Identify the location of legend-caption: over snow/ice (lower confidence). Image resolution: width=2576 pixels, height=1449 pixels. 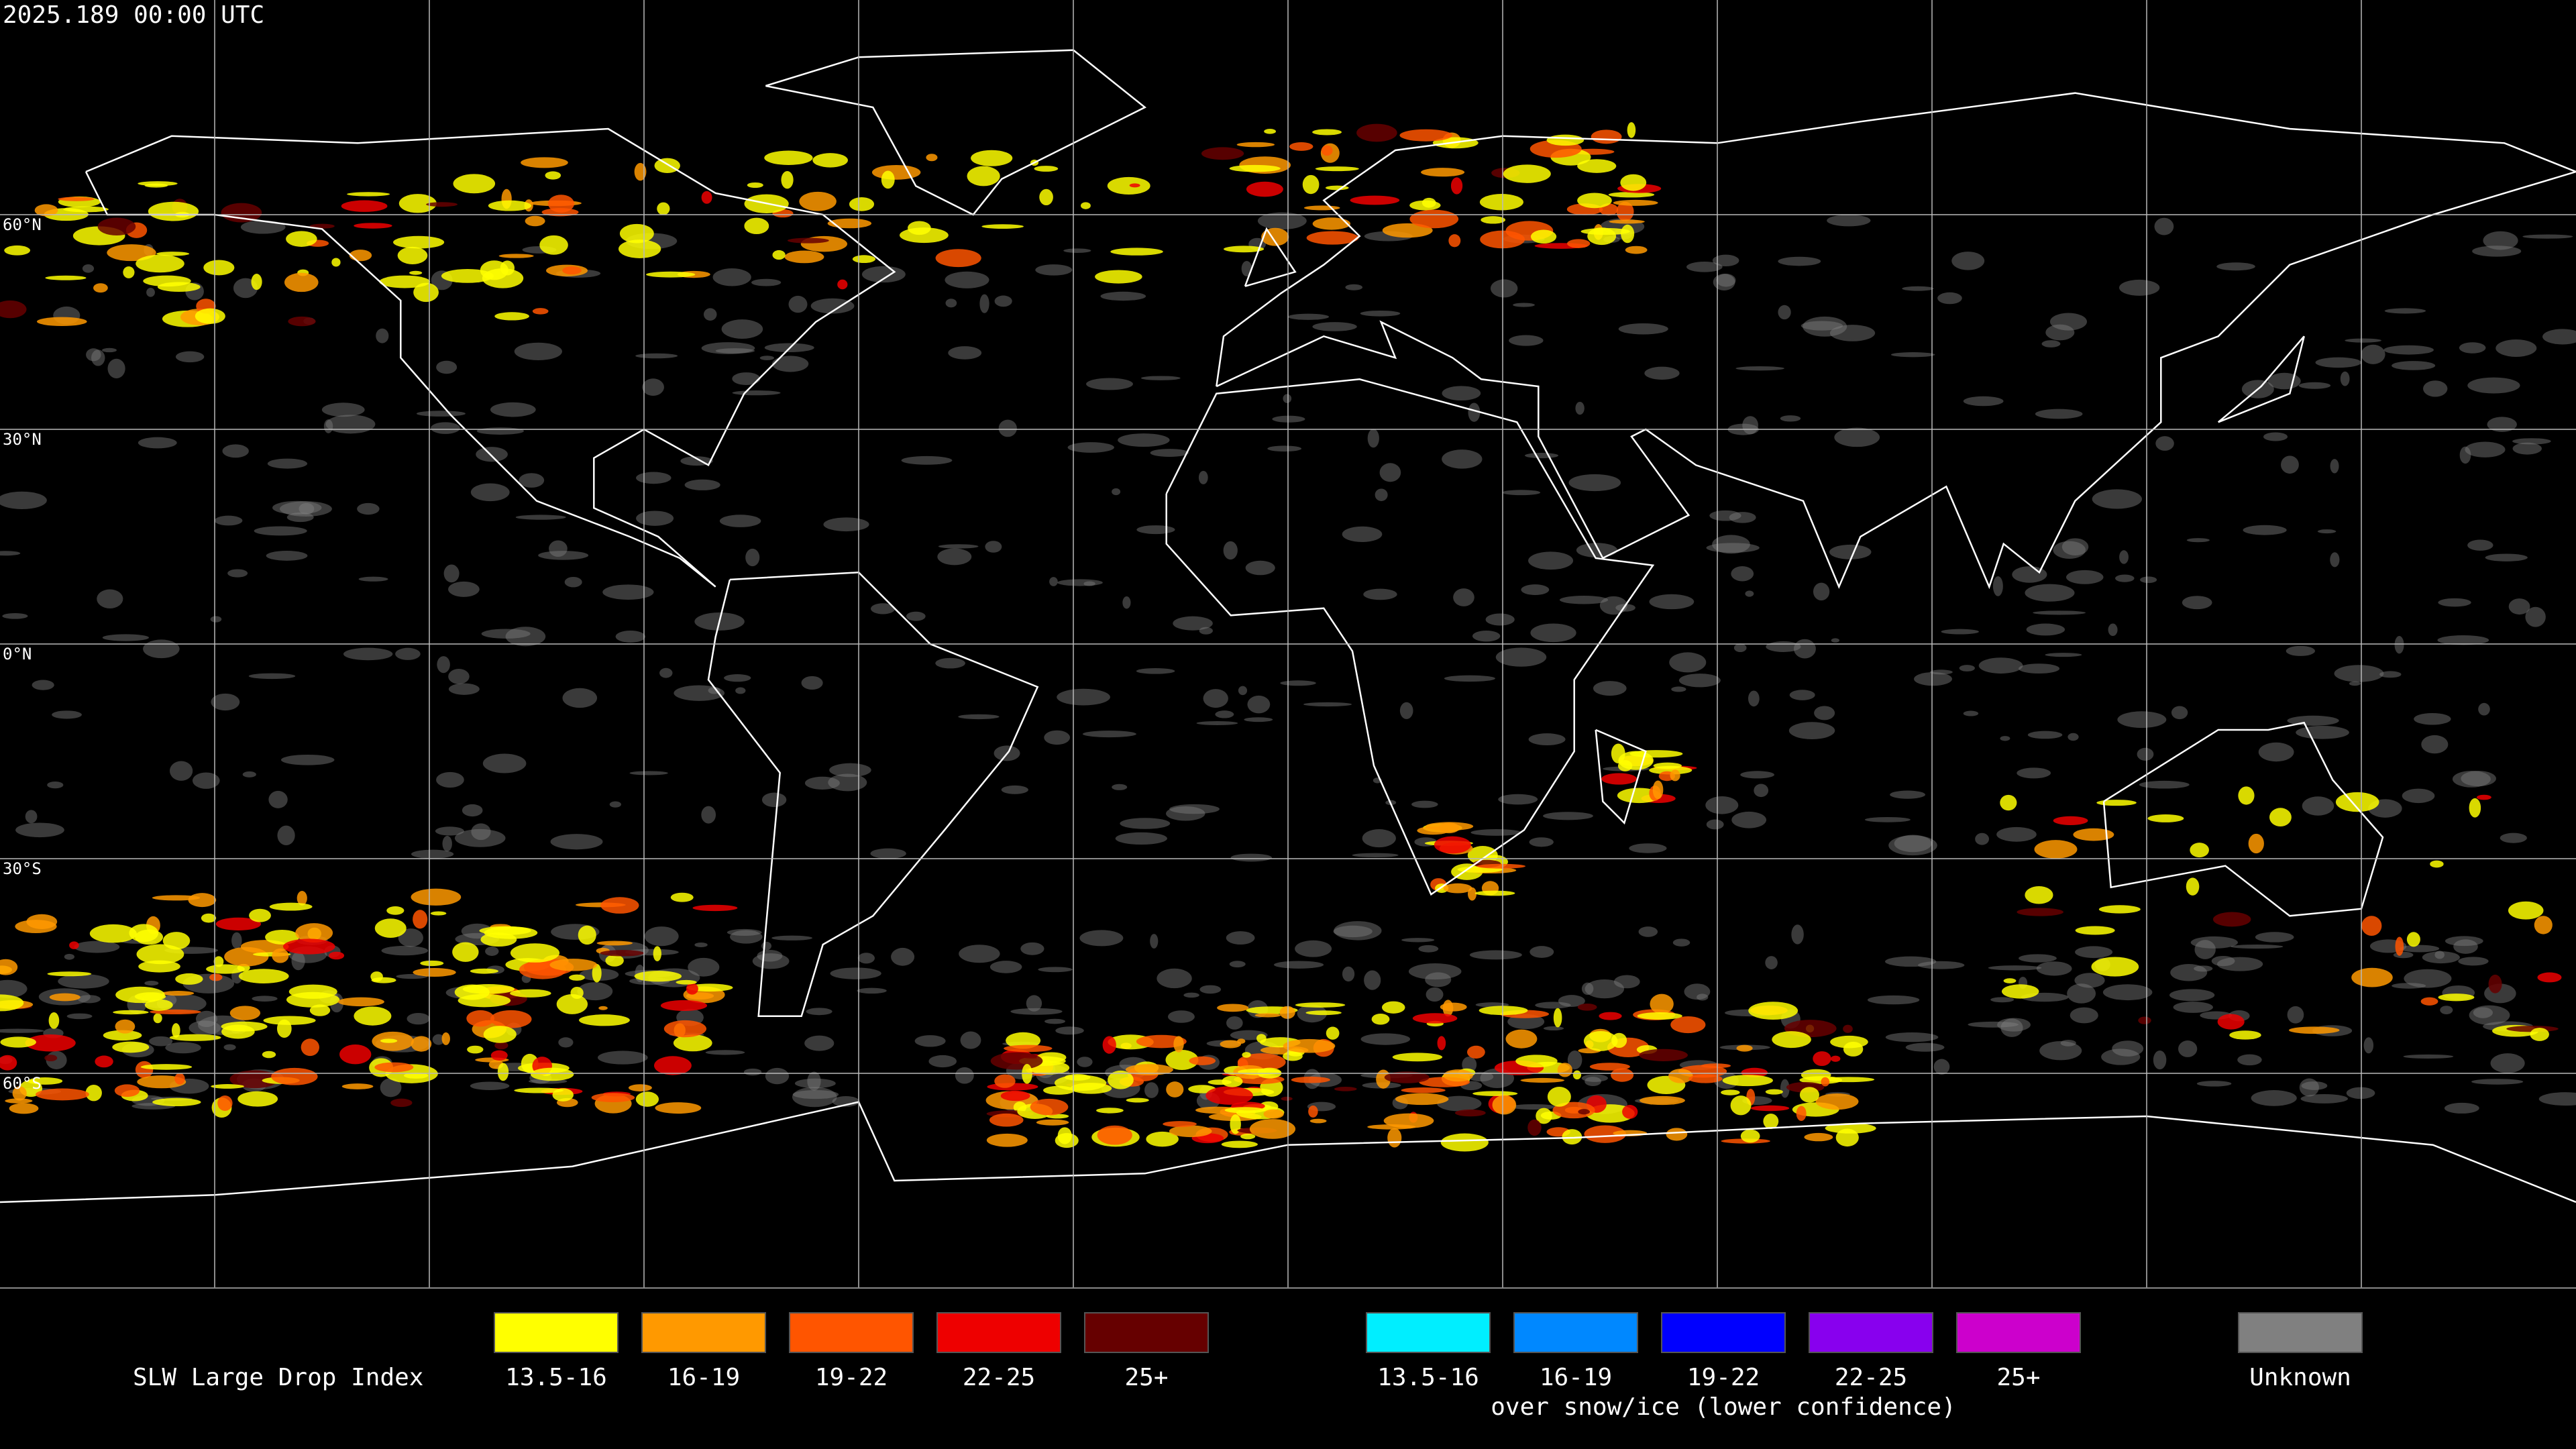
(1723, 1407).